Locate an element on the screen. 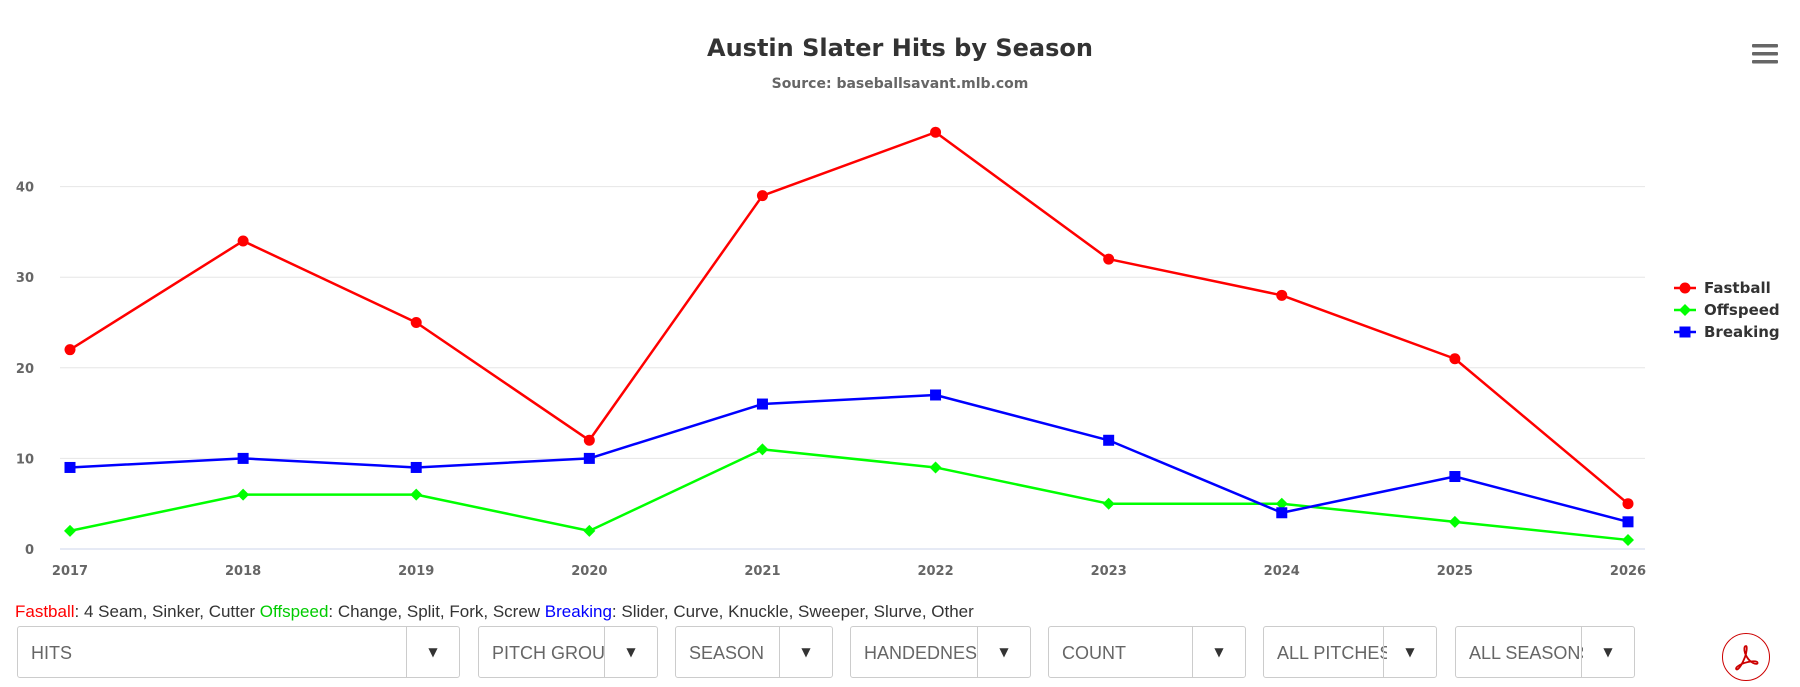 The height and width of the screenshot is (687, 1800). fastball-key-label: Fastball is located at coordinates (45, 611).